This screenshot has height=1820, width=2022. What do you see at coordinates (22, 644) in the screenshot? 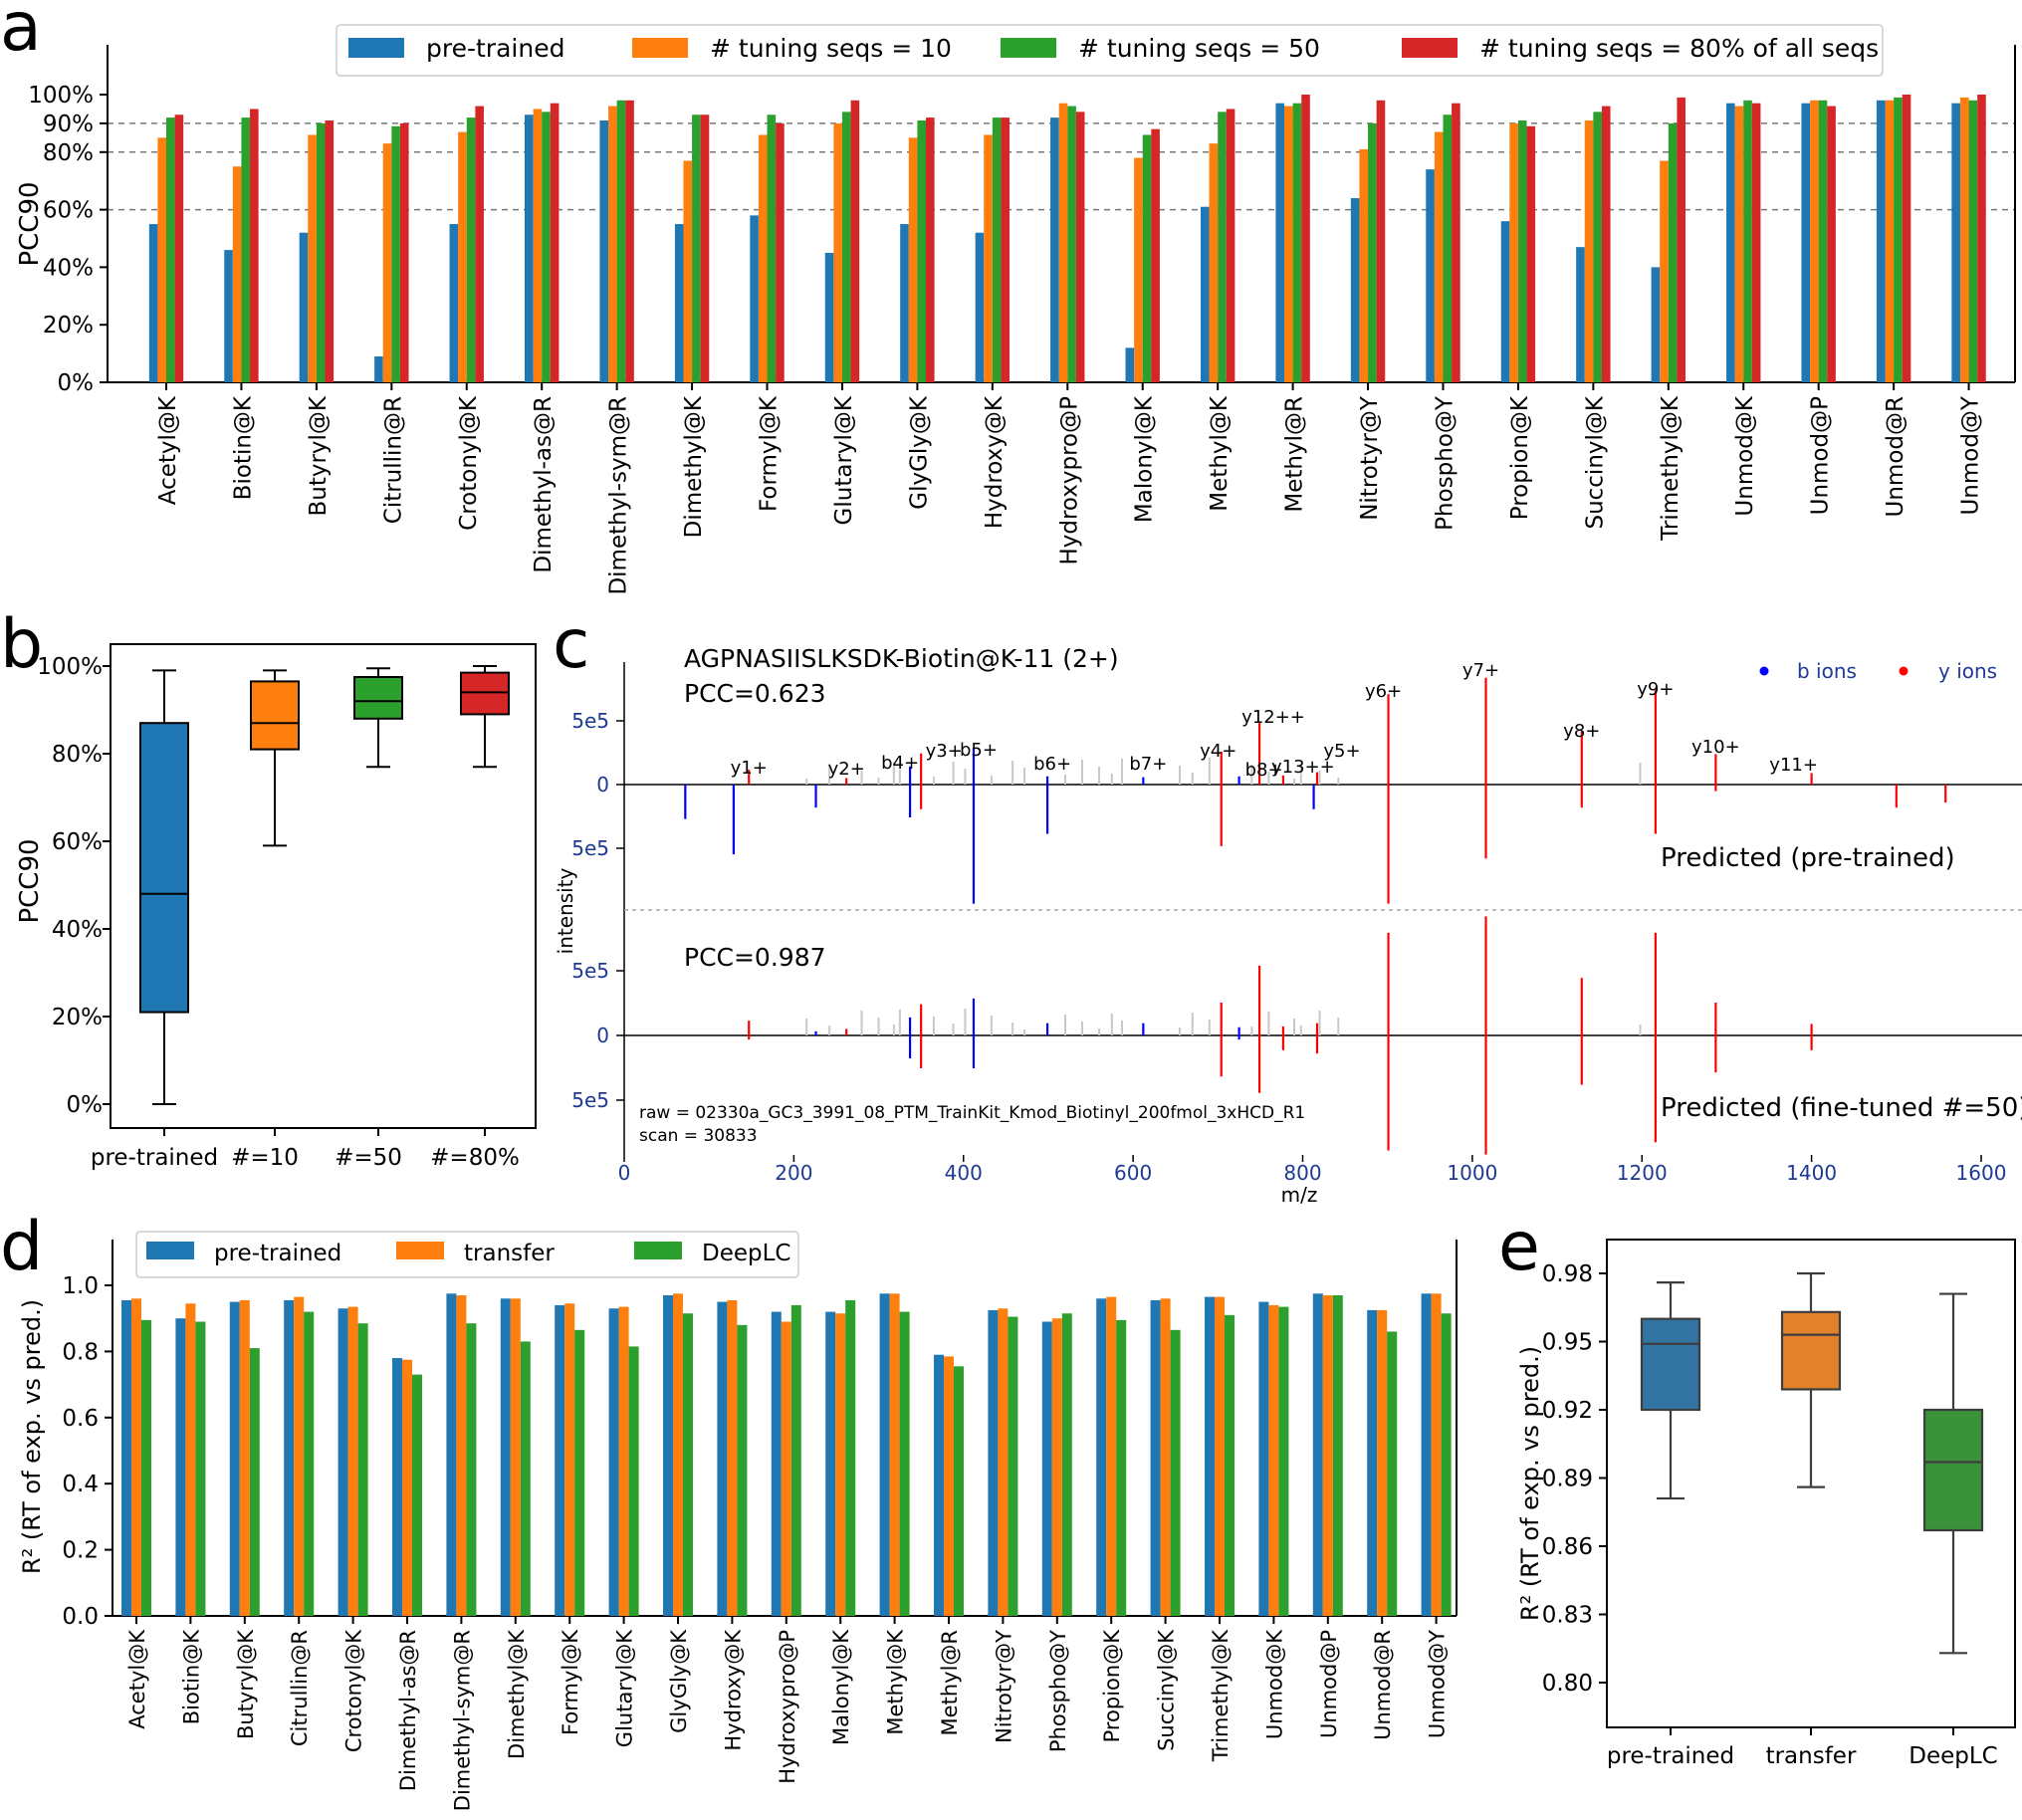
I see `panel-letter-b: b` at bounding box center [22, 644].